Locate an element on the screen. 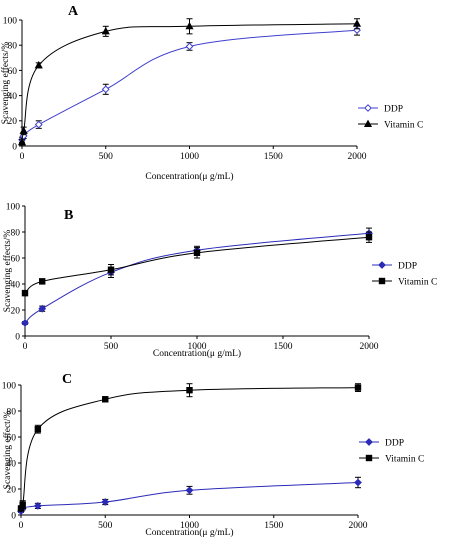  panel-label: A is located at coordinates (73, 11).